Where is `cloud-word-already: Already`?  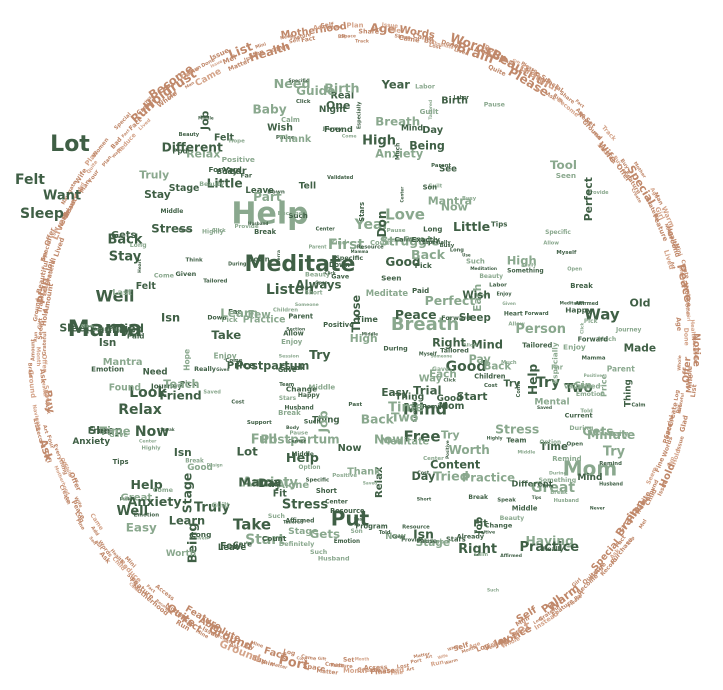
cloud-word-already: Already is located at coordinates (470, 537).